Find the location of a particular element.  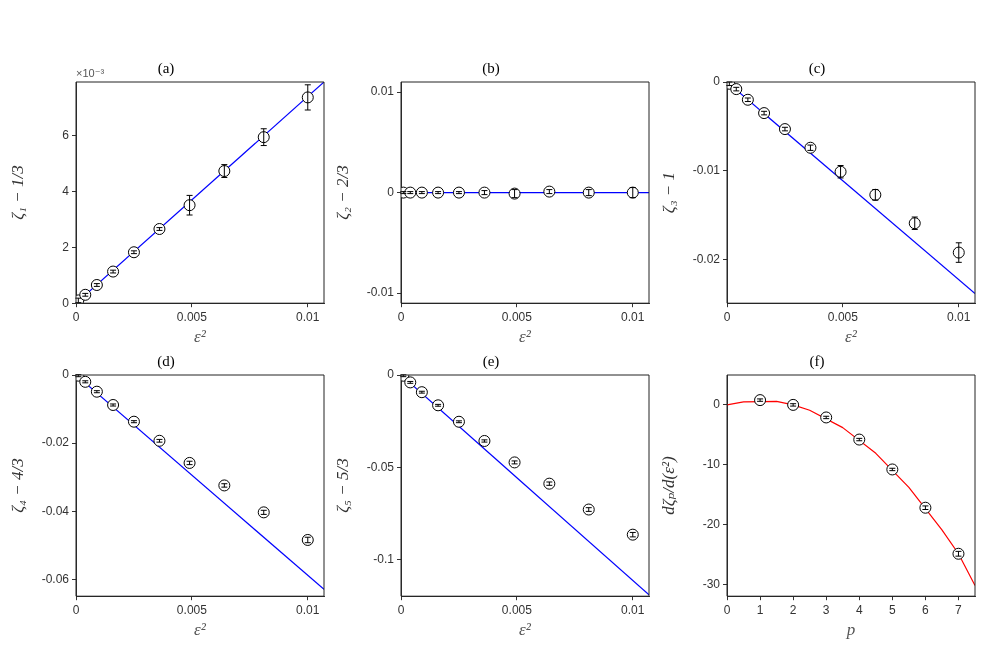

y-axis-title: dζₚ/d(ε²) is located at coordinates (668, 485).